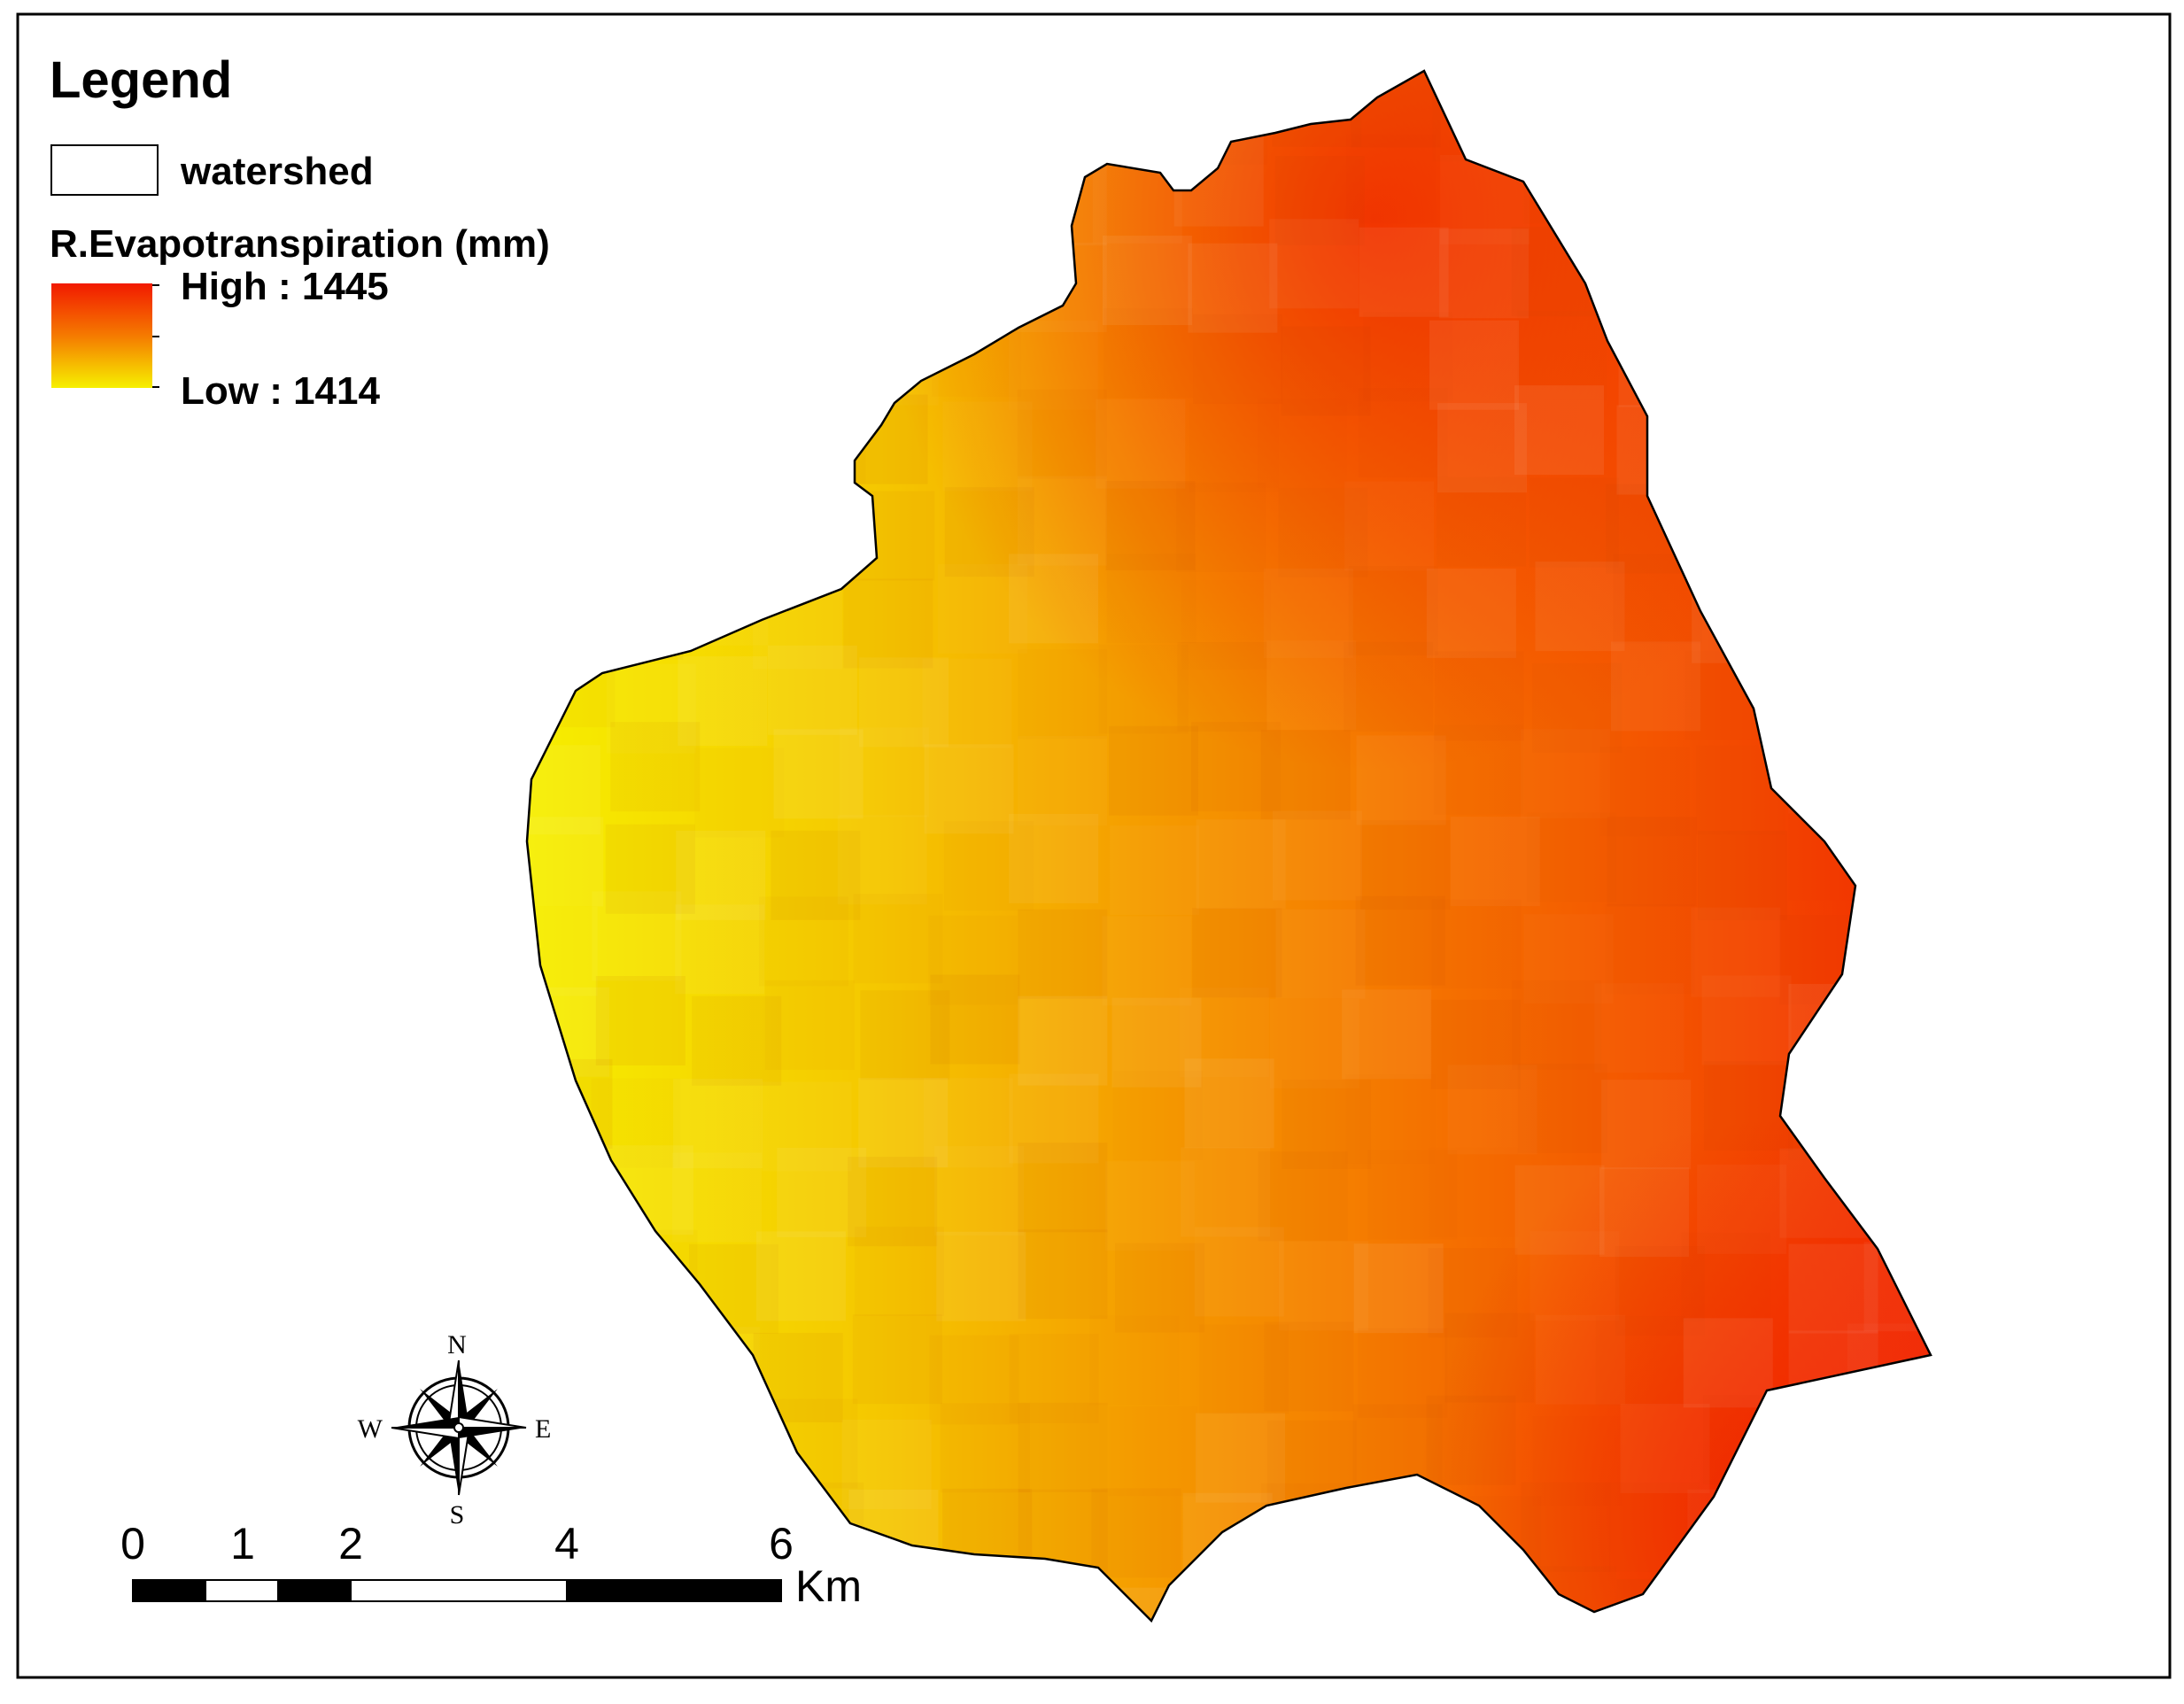  What do you see at coordinates (300, 244) in the screenshot?
I see `raster-title: R.Evapotranspiration (mm)` at bounding box center [300, 244].